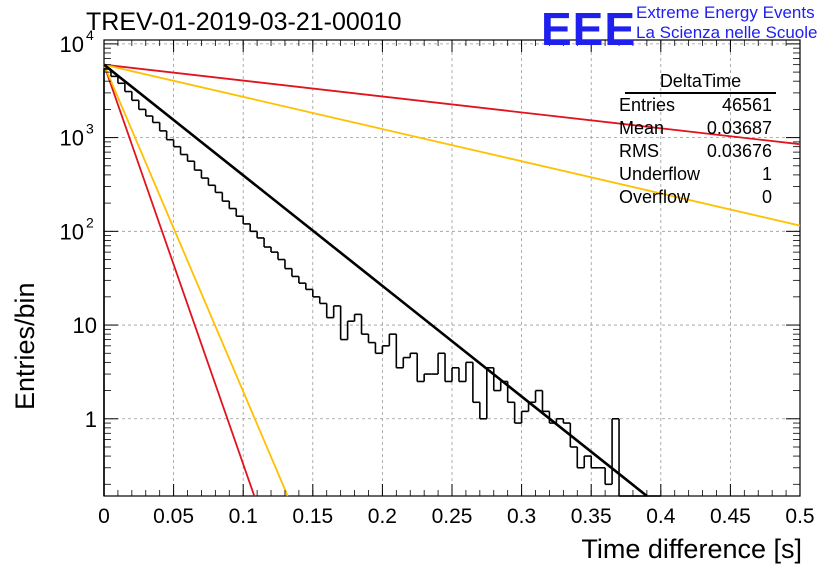 This screenshot has height=572, width=836. What do you see at coordinates (642, 128) in the screenshot?
I see `stats-label: Mean` at bounding box center [642, 128].